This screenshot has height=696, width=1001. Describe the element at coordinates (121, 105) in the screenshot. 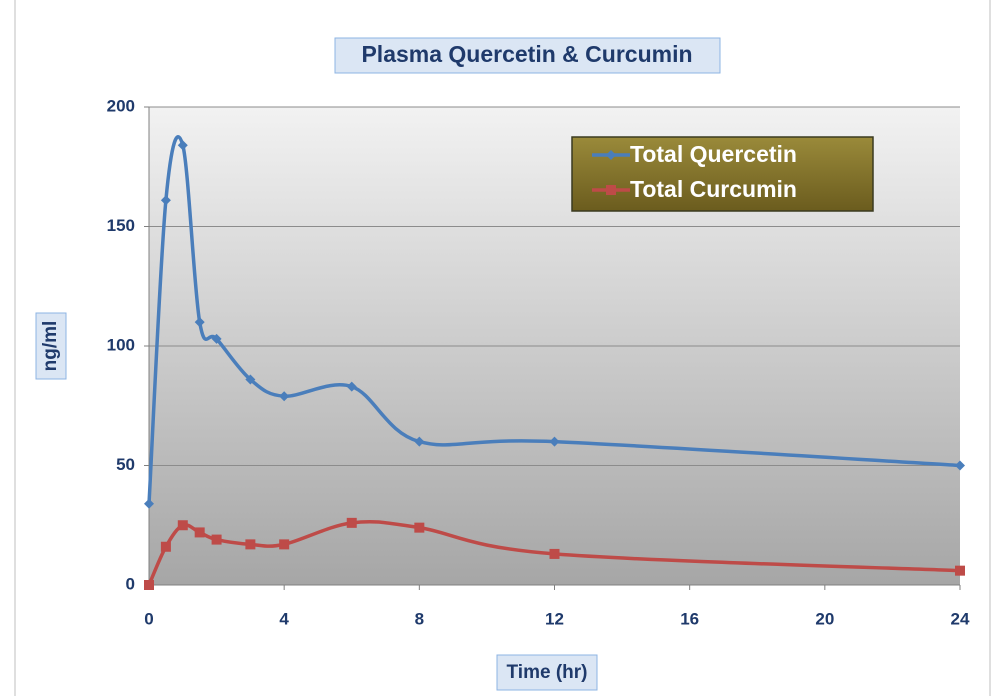

I see `y-tick-label: 200` at that location.